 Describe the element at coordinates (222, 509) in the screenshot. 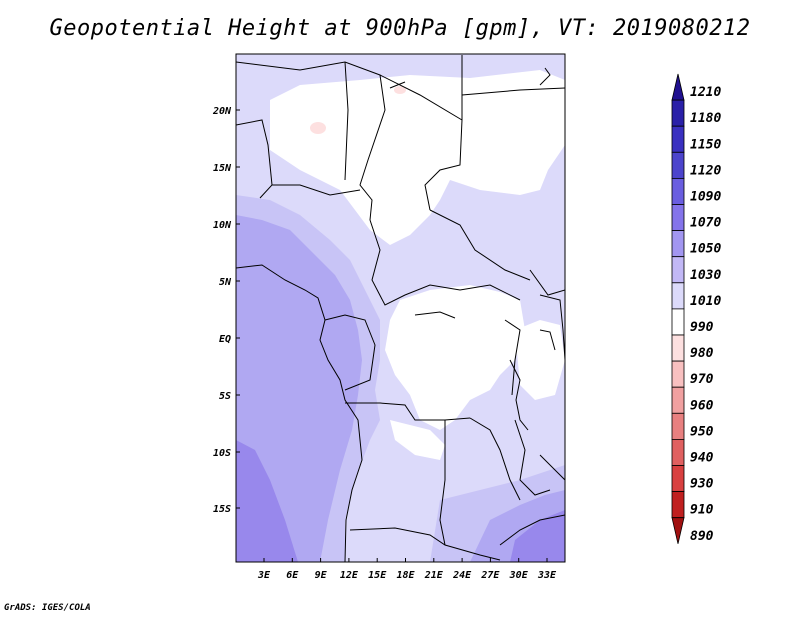

I see `lat-tick-label: 15S` at that location.